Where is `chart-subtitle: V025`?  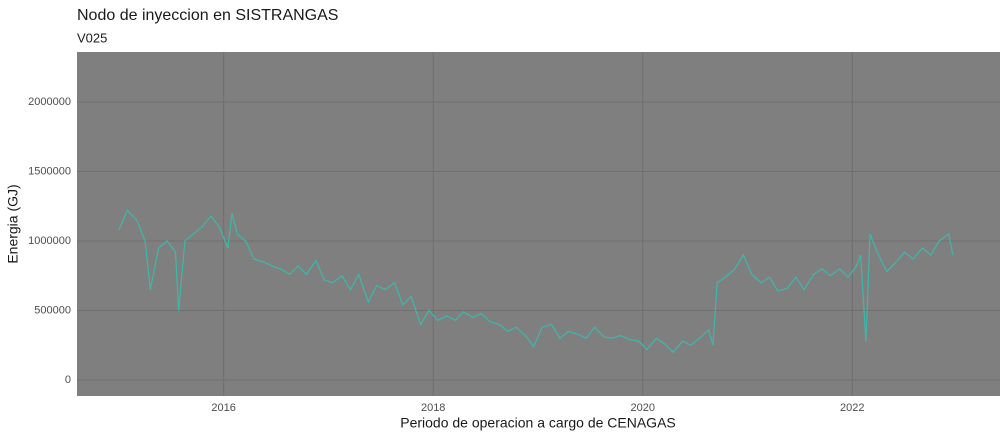 chart-subtitle: V025 is located at coordinates (92, 37).